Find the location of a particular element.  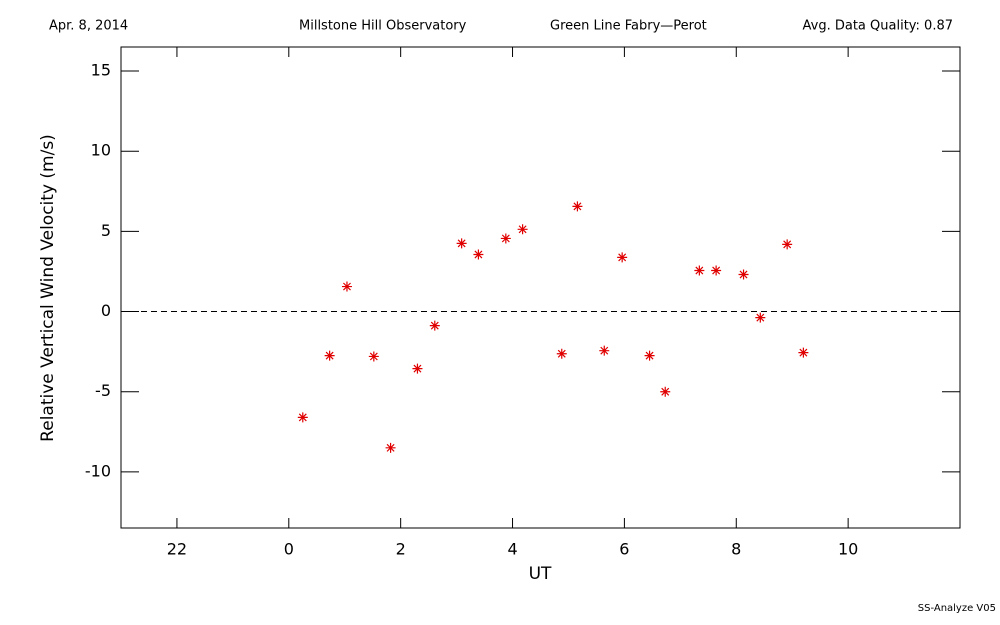

x-tick-label: 22 is located at coordinates (177, 549).